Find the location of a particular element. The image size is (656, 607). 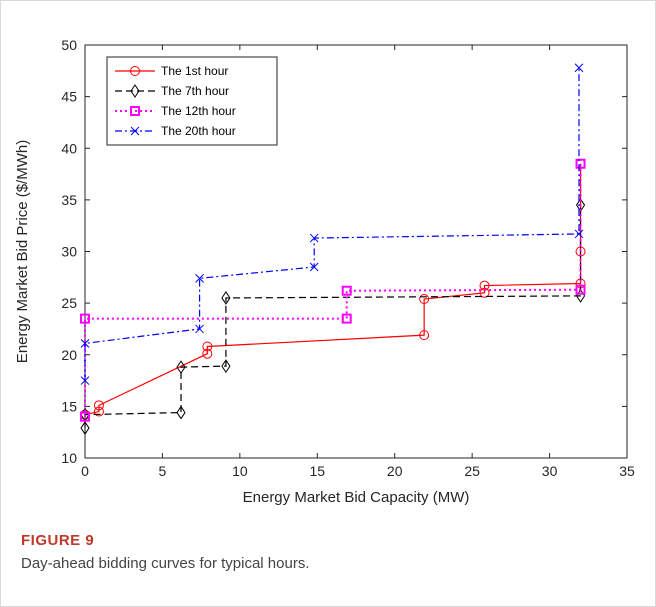

x-axis-label: Energy Market Bid Capacity (MW) is located at coordinates (356, 497).